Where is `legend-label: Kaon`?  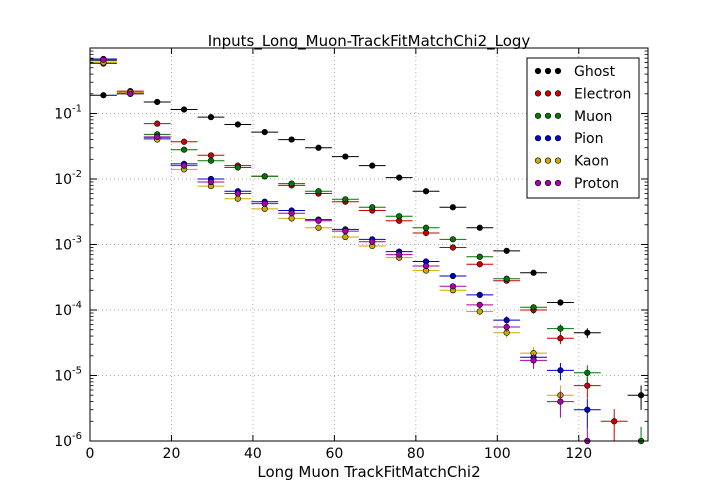 legend-label: Kaon is located at coordinates (591, 162).